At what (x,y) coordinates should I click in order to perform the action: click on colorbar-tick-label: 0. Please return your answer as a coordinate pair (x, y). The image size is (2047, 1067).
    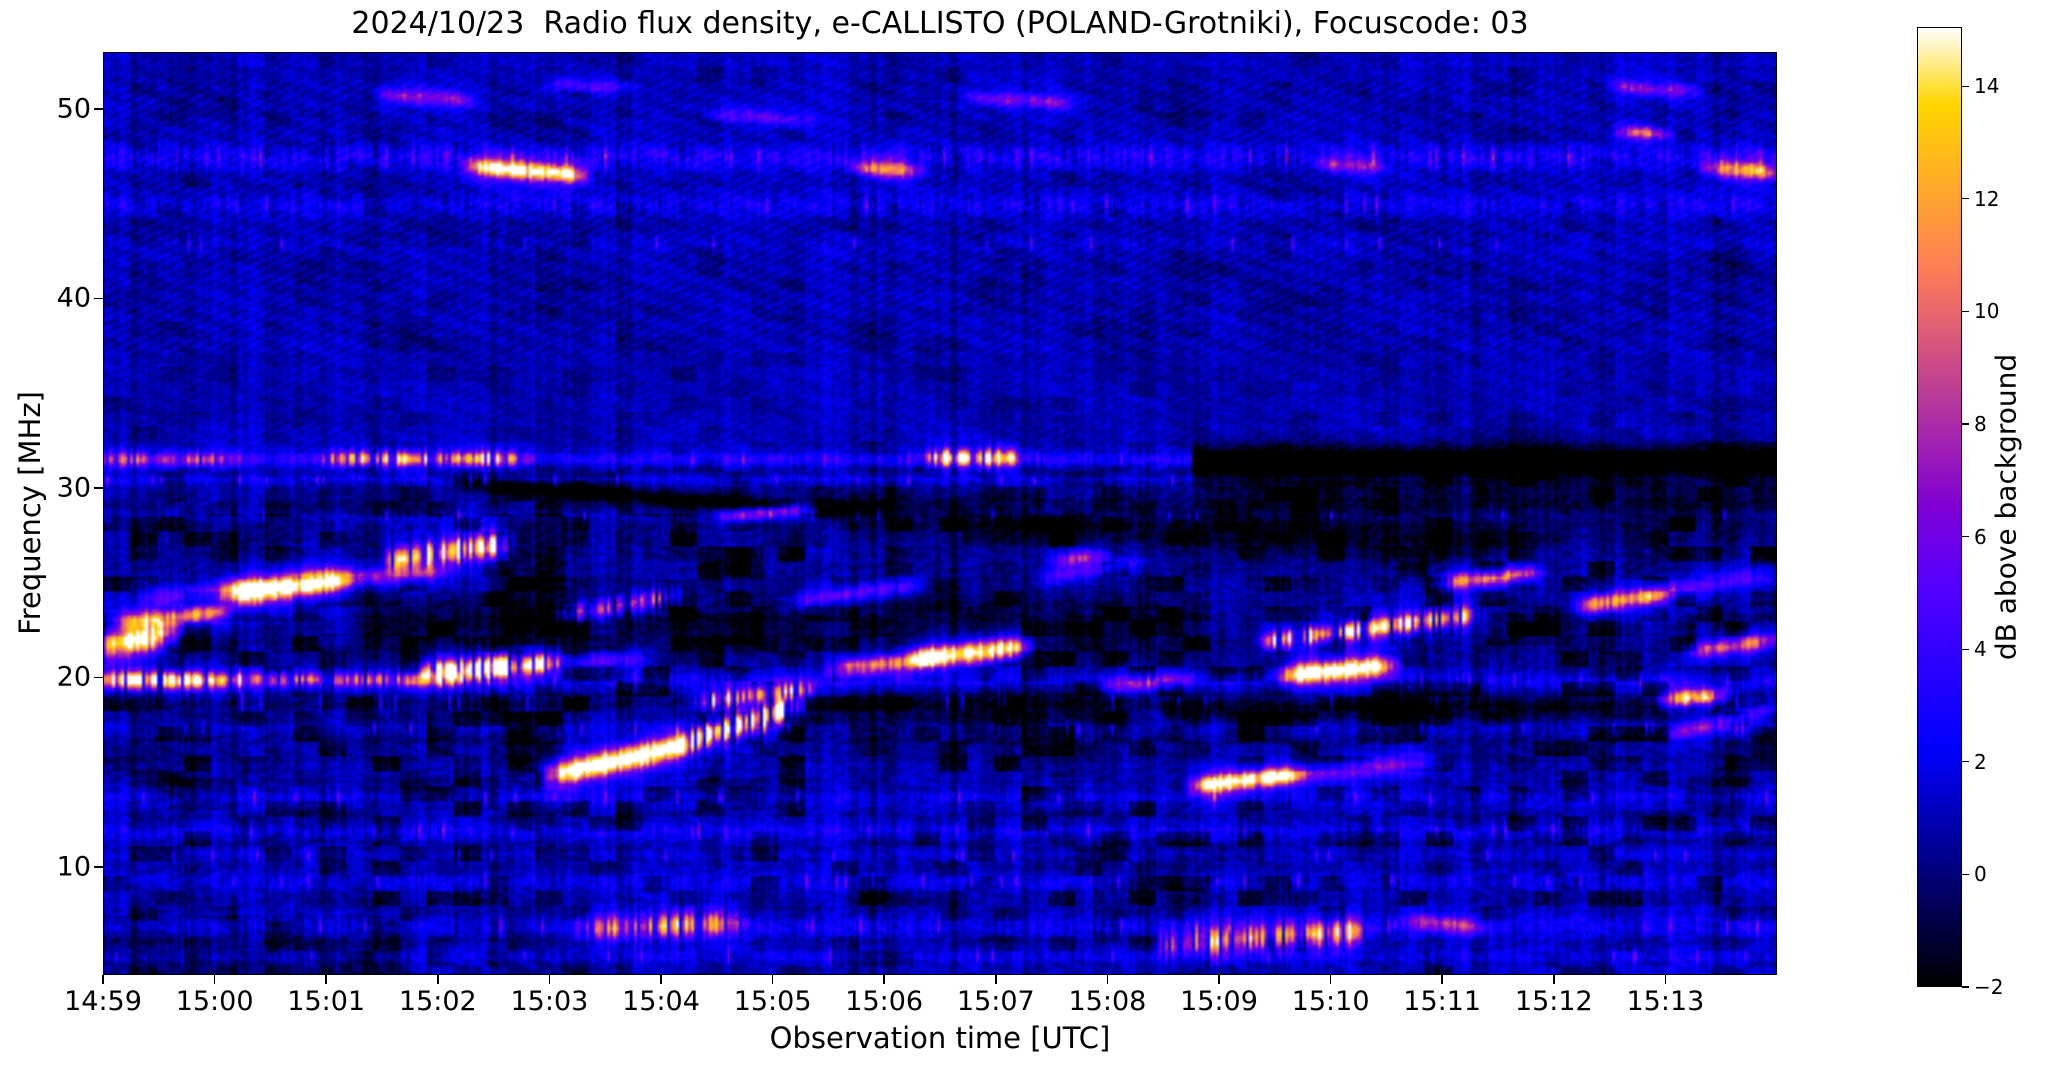
    Looking at the image, I should click on (1980, 874).